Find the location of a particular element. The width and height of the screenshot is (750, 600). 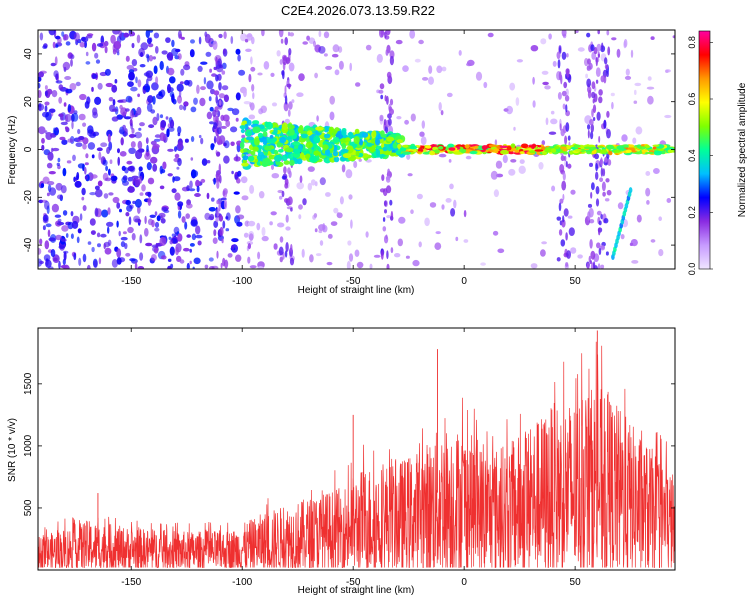

snr-x-tick-label: -100 is located at coordinates (242, 582).